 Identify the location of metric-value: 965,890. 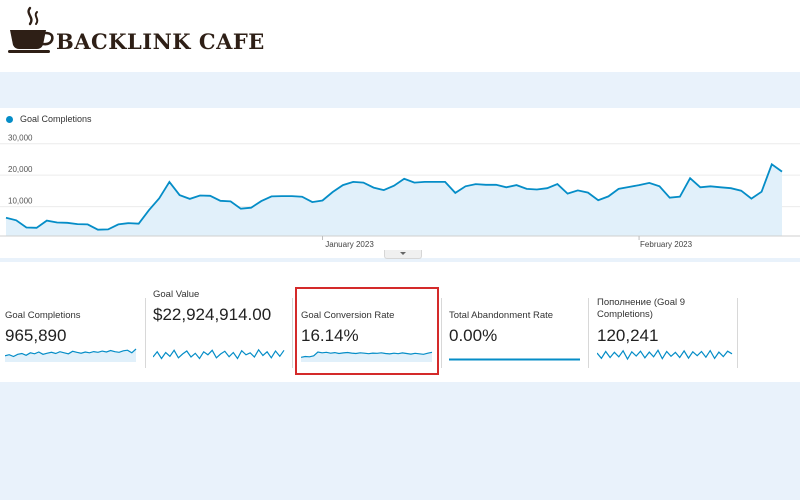
(36, 335).